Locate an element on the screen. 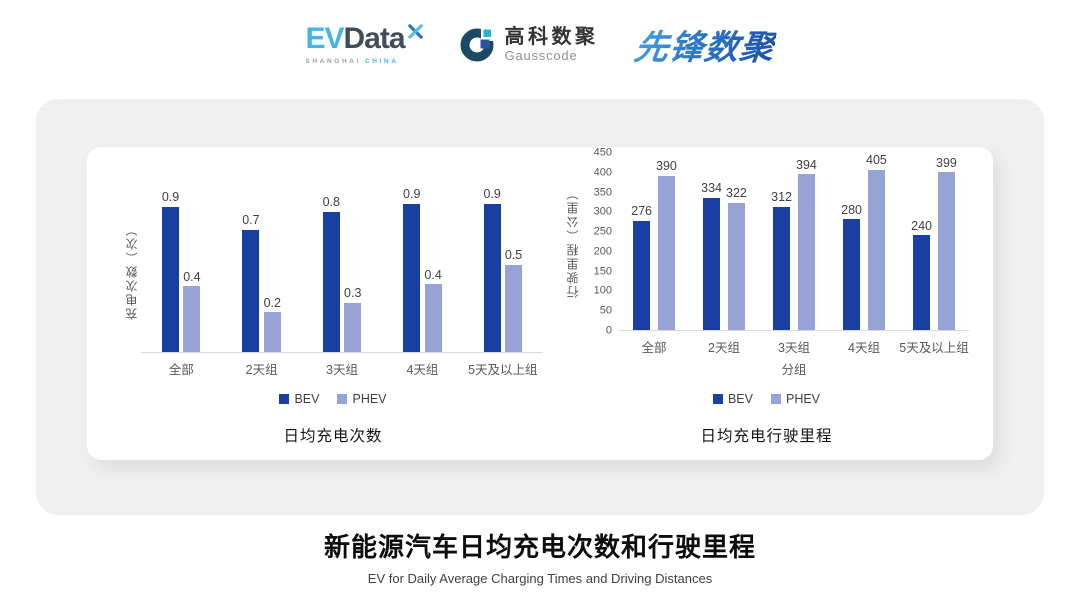 The width and height of the screenshot is (1080, 608). bar-with-label: 0.8 is located at coordinates (331, 270).